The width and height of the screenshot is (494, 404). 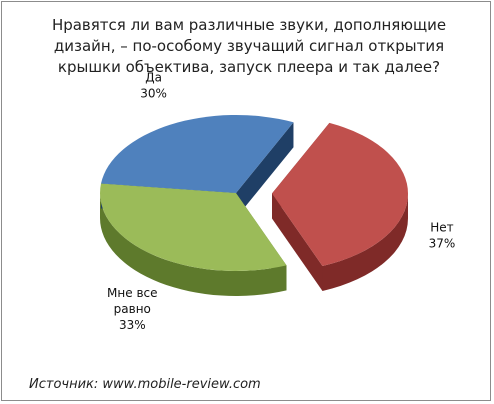 What do you see at coordinates (265, 170) in the screenshot?
I see `slice-да-cut-1` at bounding box center [265, 170].